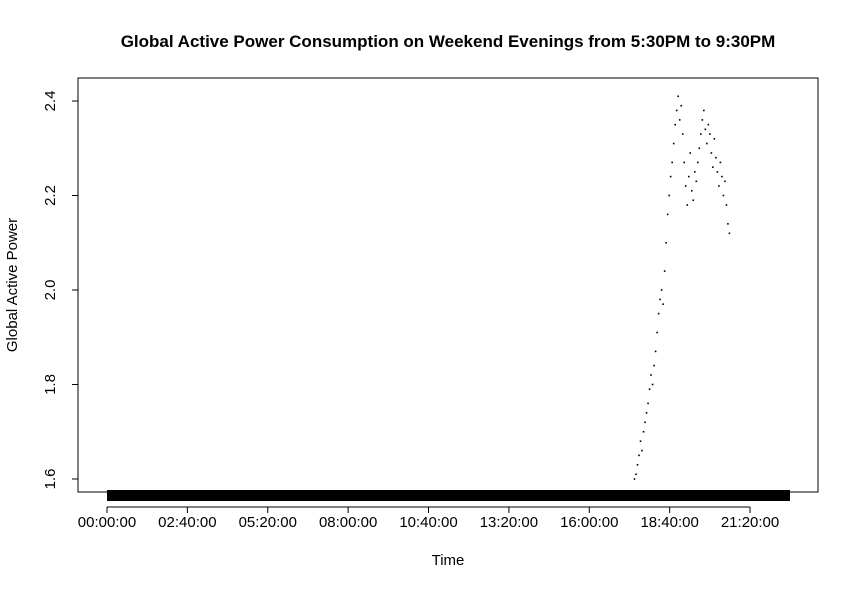 The height and width of the screenshot is (589, 858). I want to click on x-tick-label: 08:00:00, so click(348, 522).